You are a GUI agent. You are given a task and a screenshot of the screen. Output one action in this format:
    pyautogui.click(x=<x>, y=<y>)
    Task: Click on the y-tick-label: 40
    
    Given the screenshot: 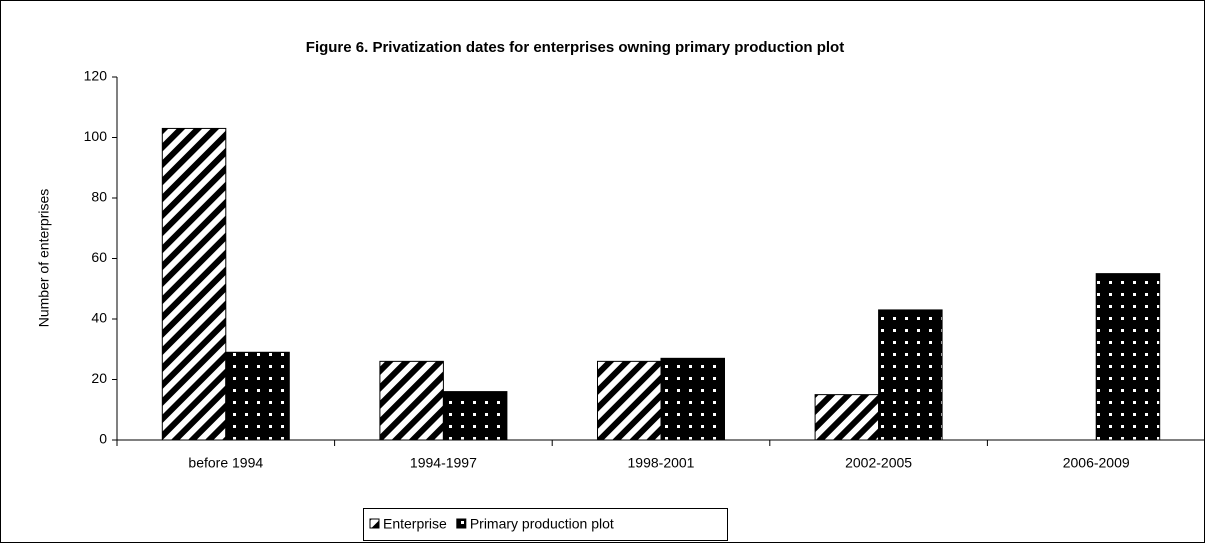 What is the action you would take?
    pyautogui.click(x=99, y=318)
    